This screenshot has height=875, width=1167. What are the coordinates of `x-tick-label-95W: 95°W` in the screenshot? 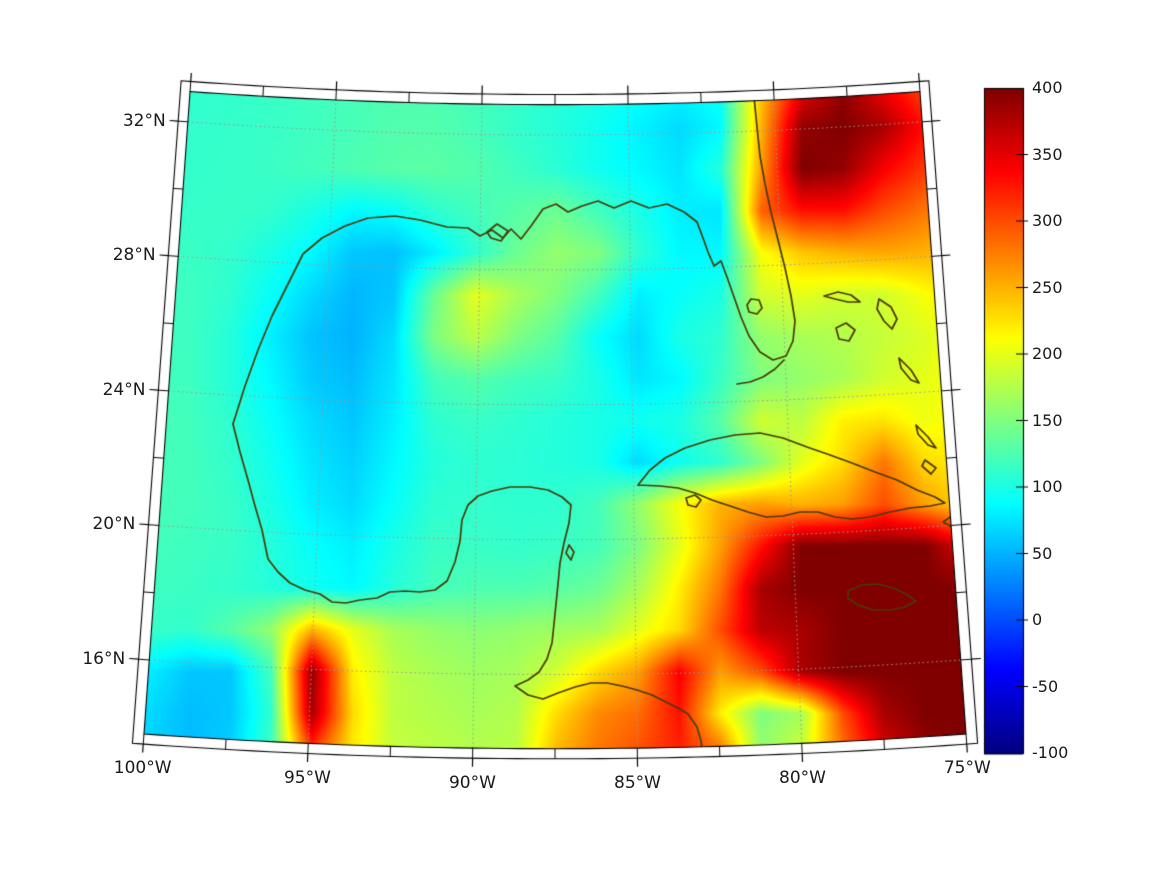 It's located at (307, 777).